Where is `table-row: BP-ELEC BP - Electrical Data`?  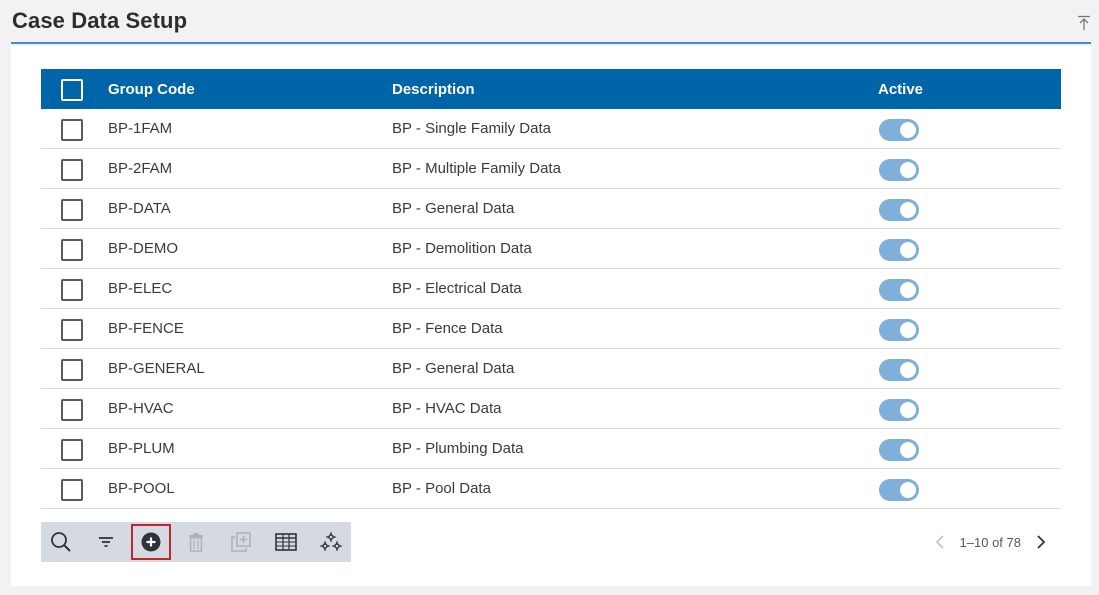
table-row: BP-ELEC BP - Electrical Data is located at coordinates (551, 289).